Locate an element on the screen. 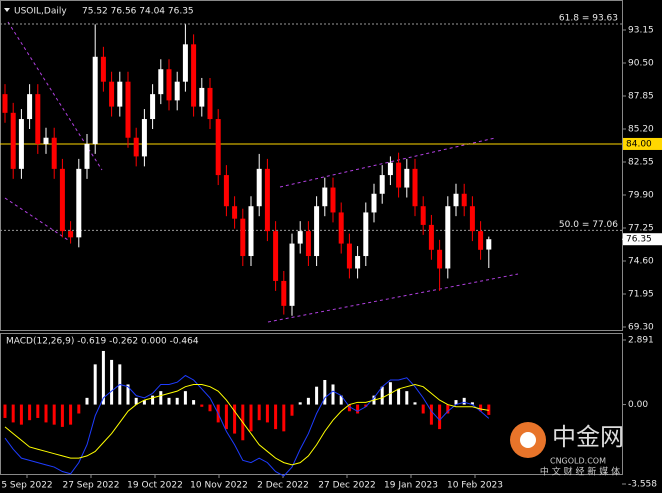 The width and height of the screenshot is (662, 493). hline-label-box is located at coordinates (642, 143).